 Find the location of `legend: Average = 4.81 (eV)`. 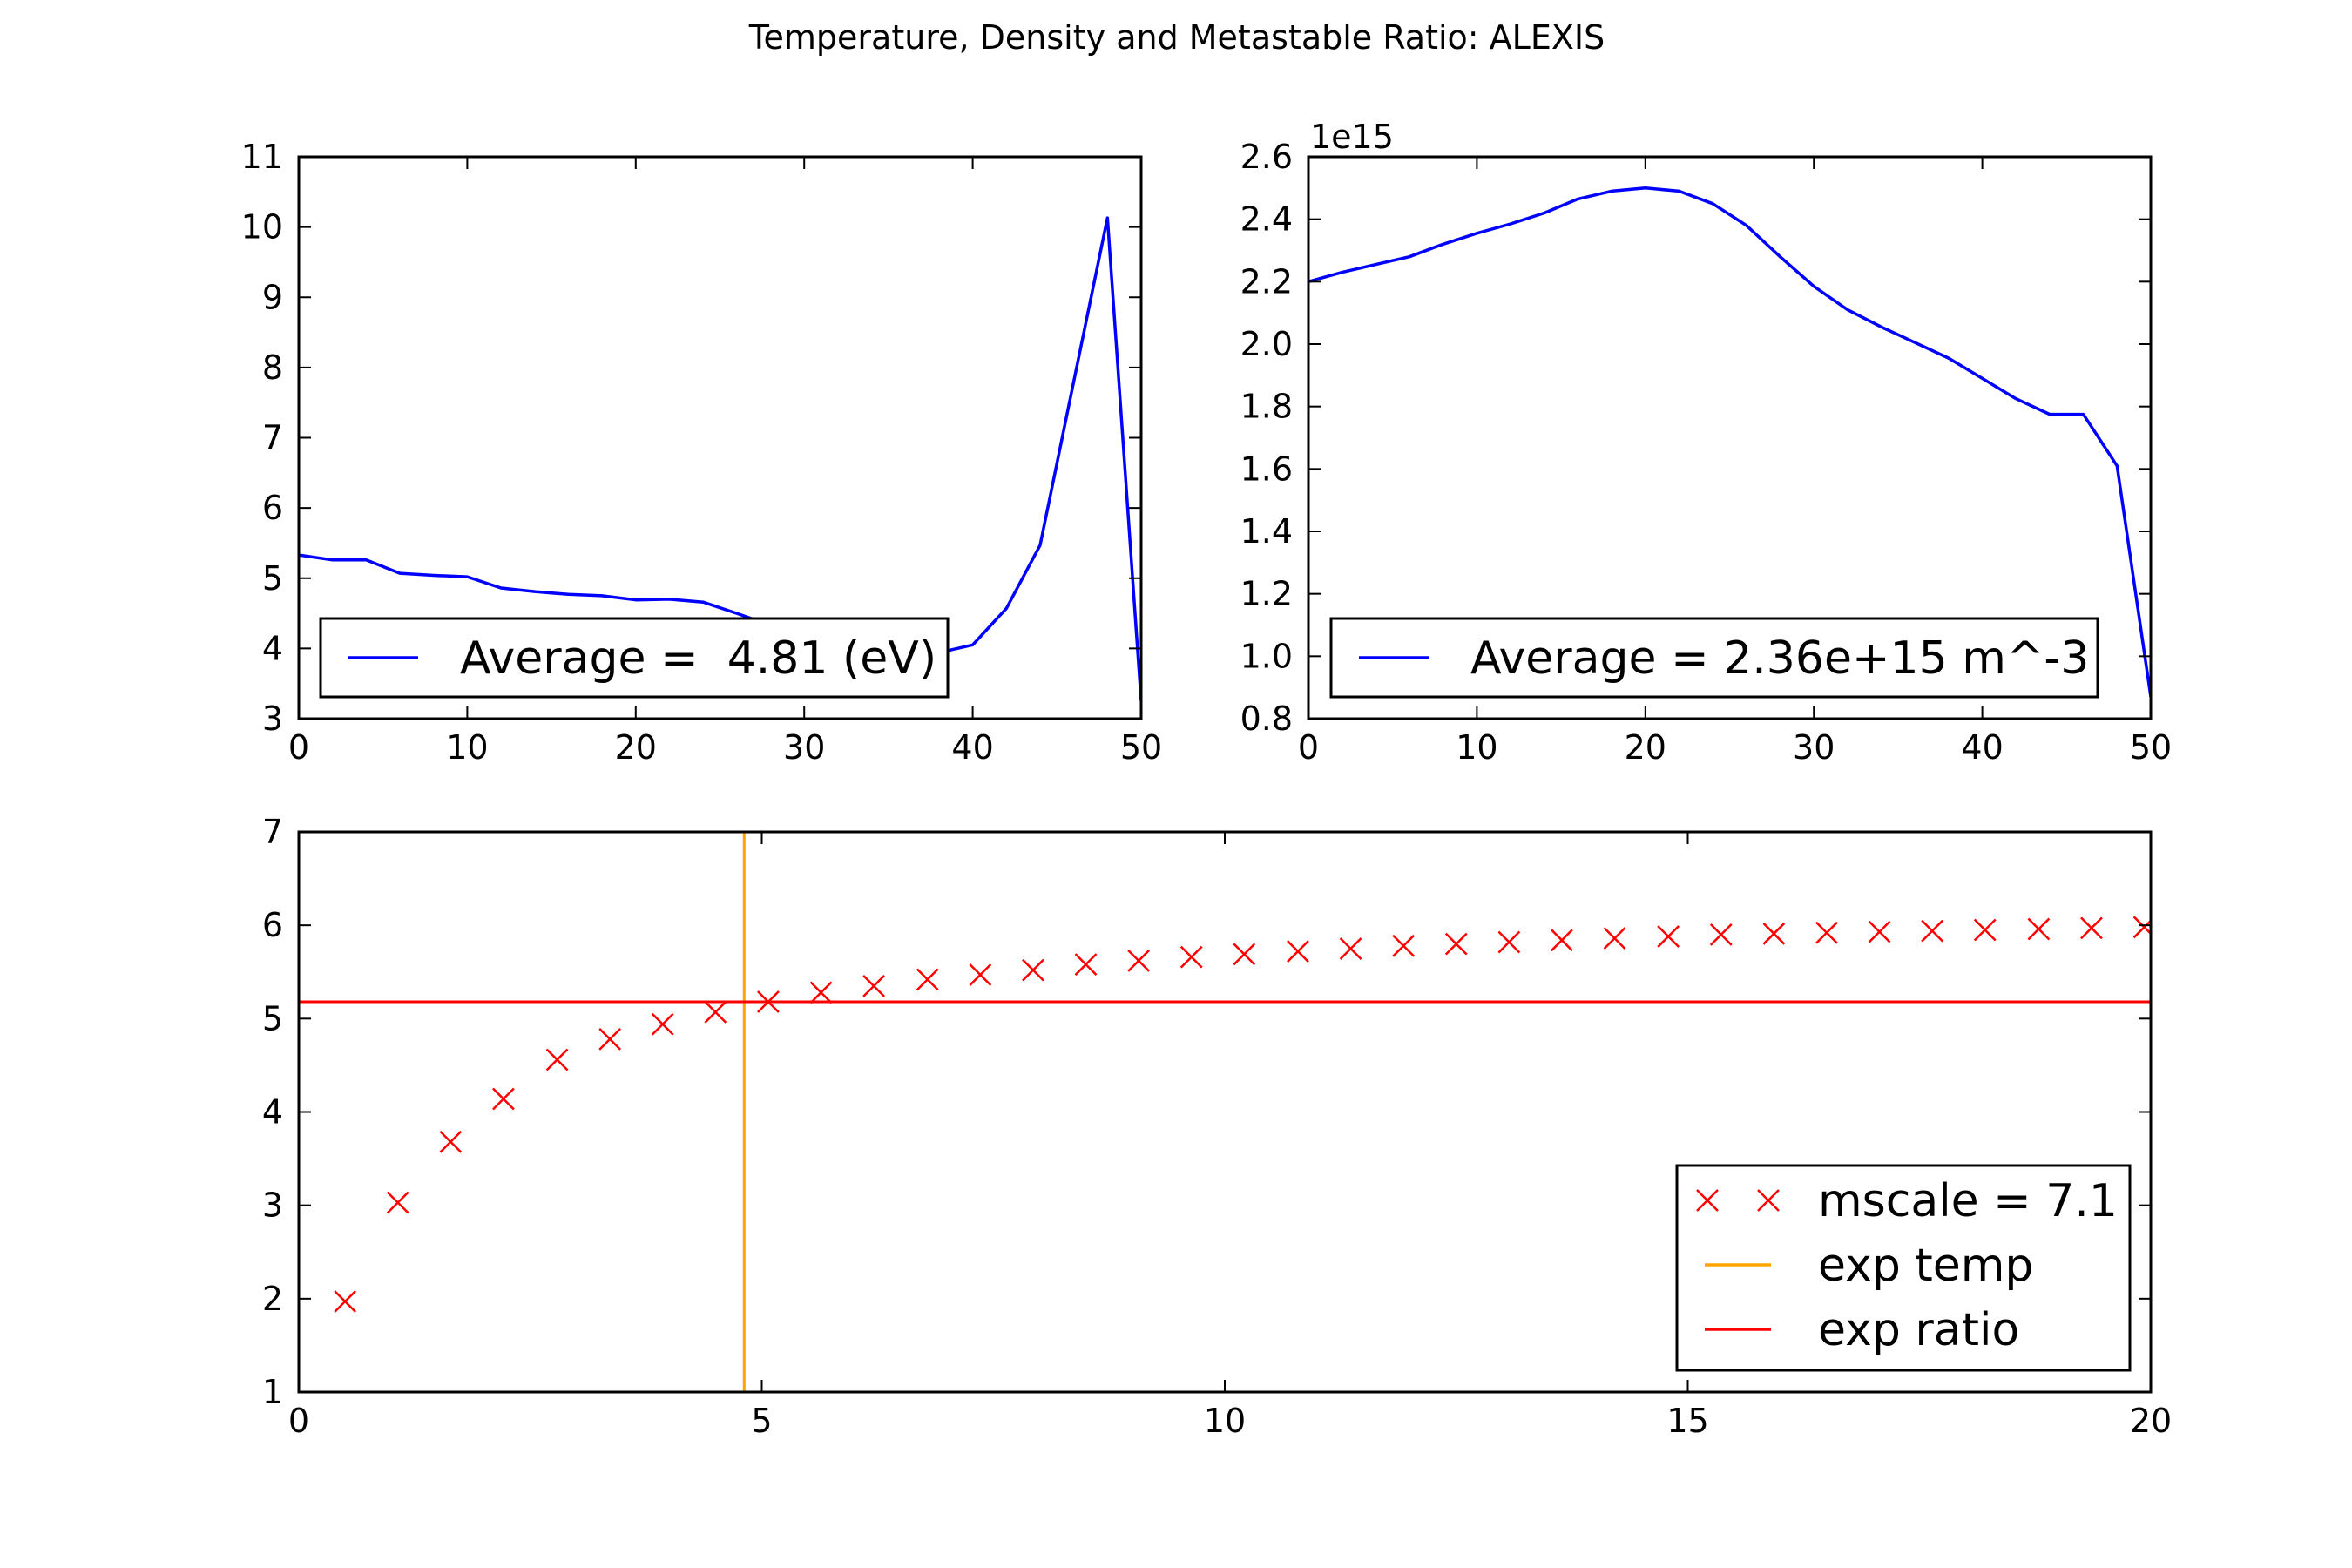

legend: Average = 4.81 (eV) is located at coordinates (634, 658).